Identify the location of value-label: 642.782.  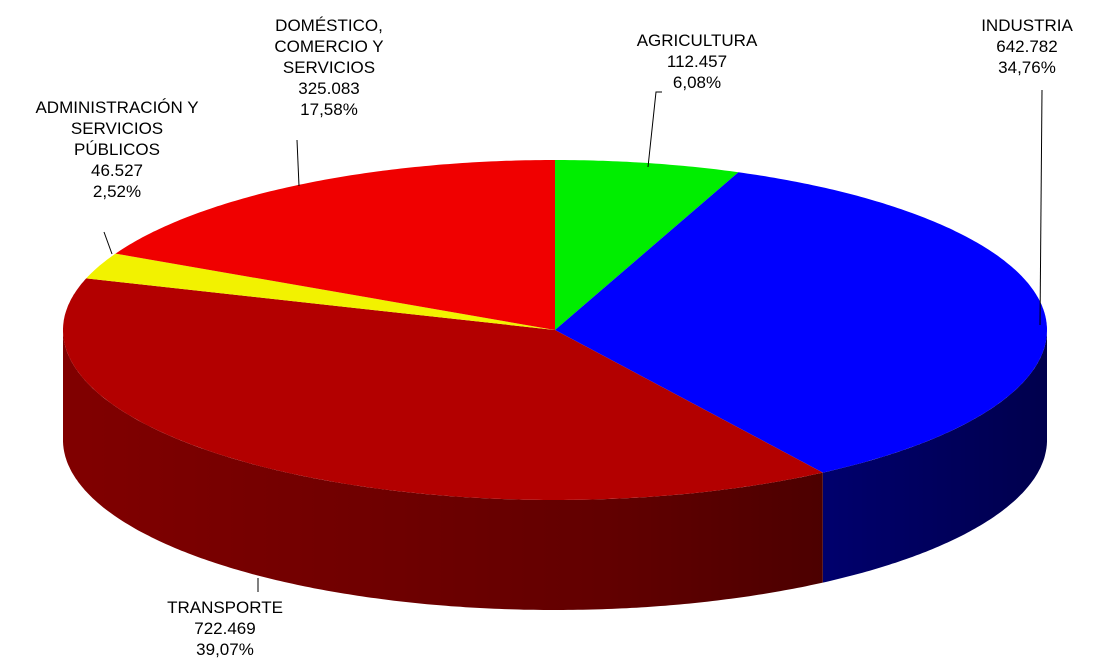
(1027, 46).